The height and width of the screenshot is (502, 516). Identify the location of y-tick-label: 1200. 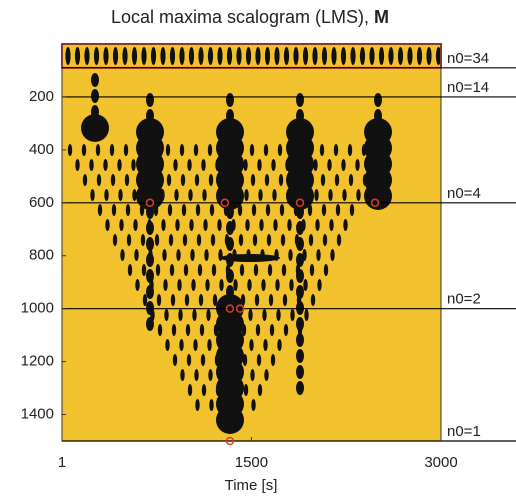
(37, 361).